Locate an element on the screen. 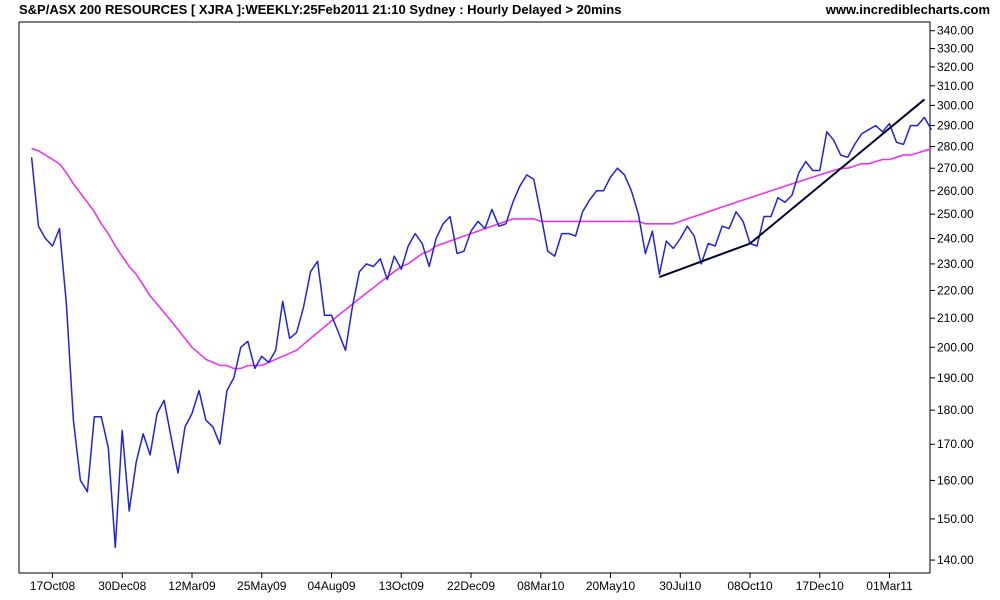  y-tick-label: 270.00 is located at coordinates (955, 168).